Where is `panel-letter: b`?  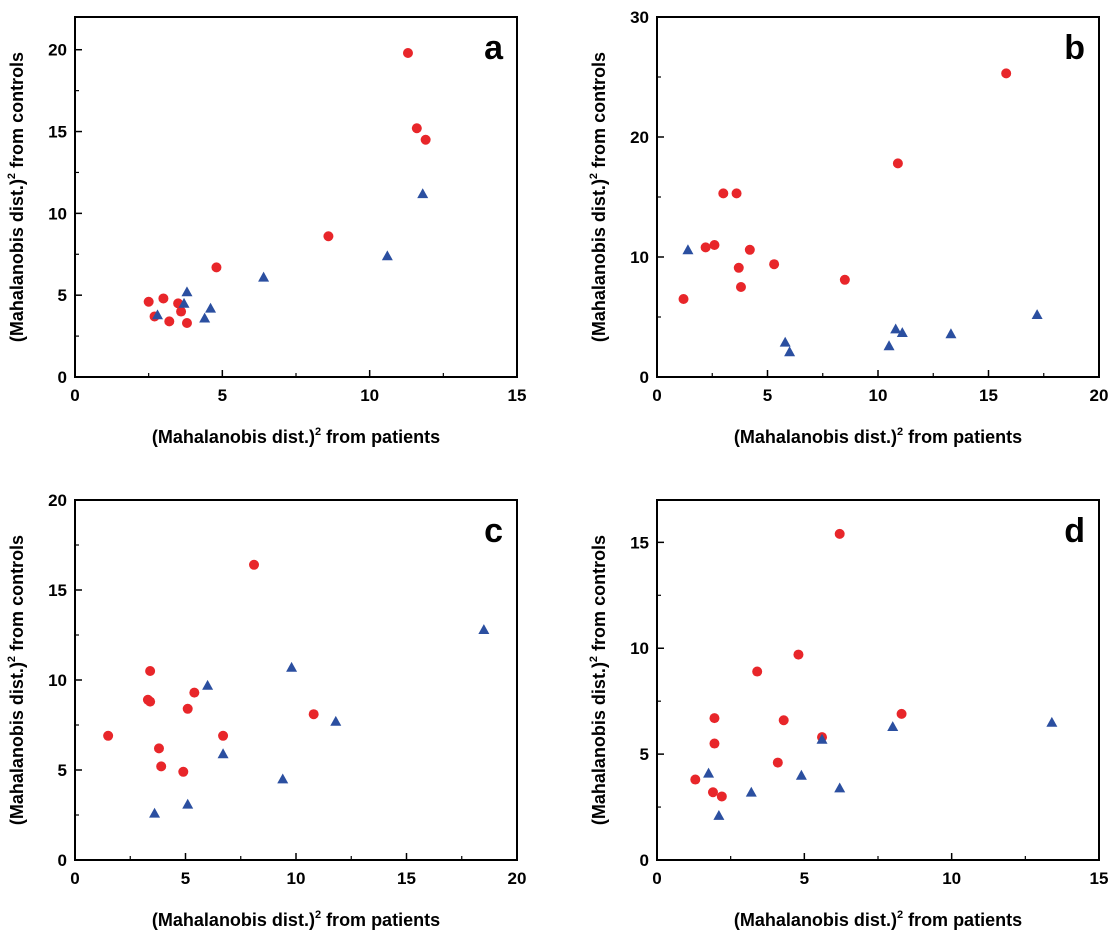 panel-letter: b is located at coordinates (1074, 48).